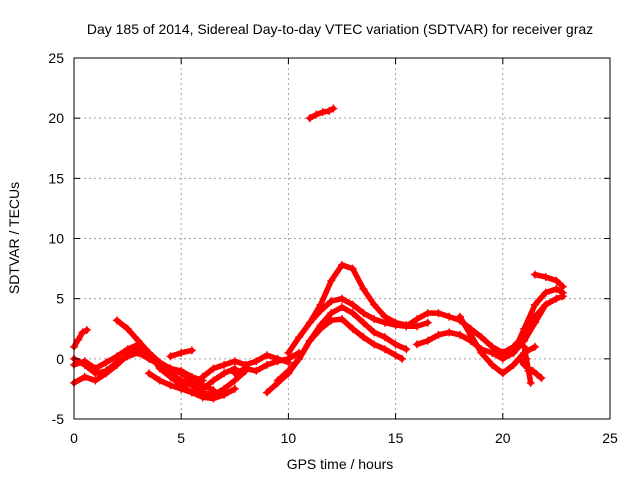 This screenshot has height=480, width=640. Describe the element at coordinates (56, 239) in the screenshot. I see `y-tick-label: 10` at that location.